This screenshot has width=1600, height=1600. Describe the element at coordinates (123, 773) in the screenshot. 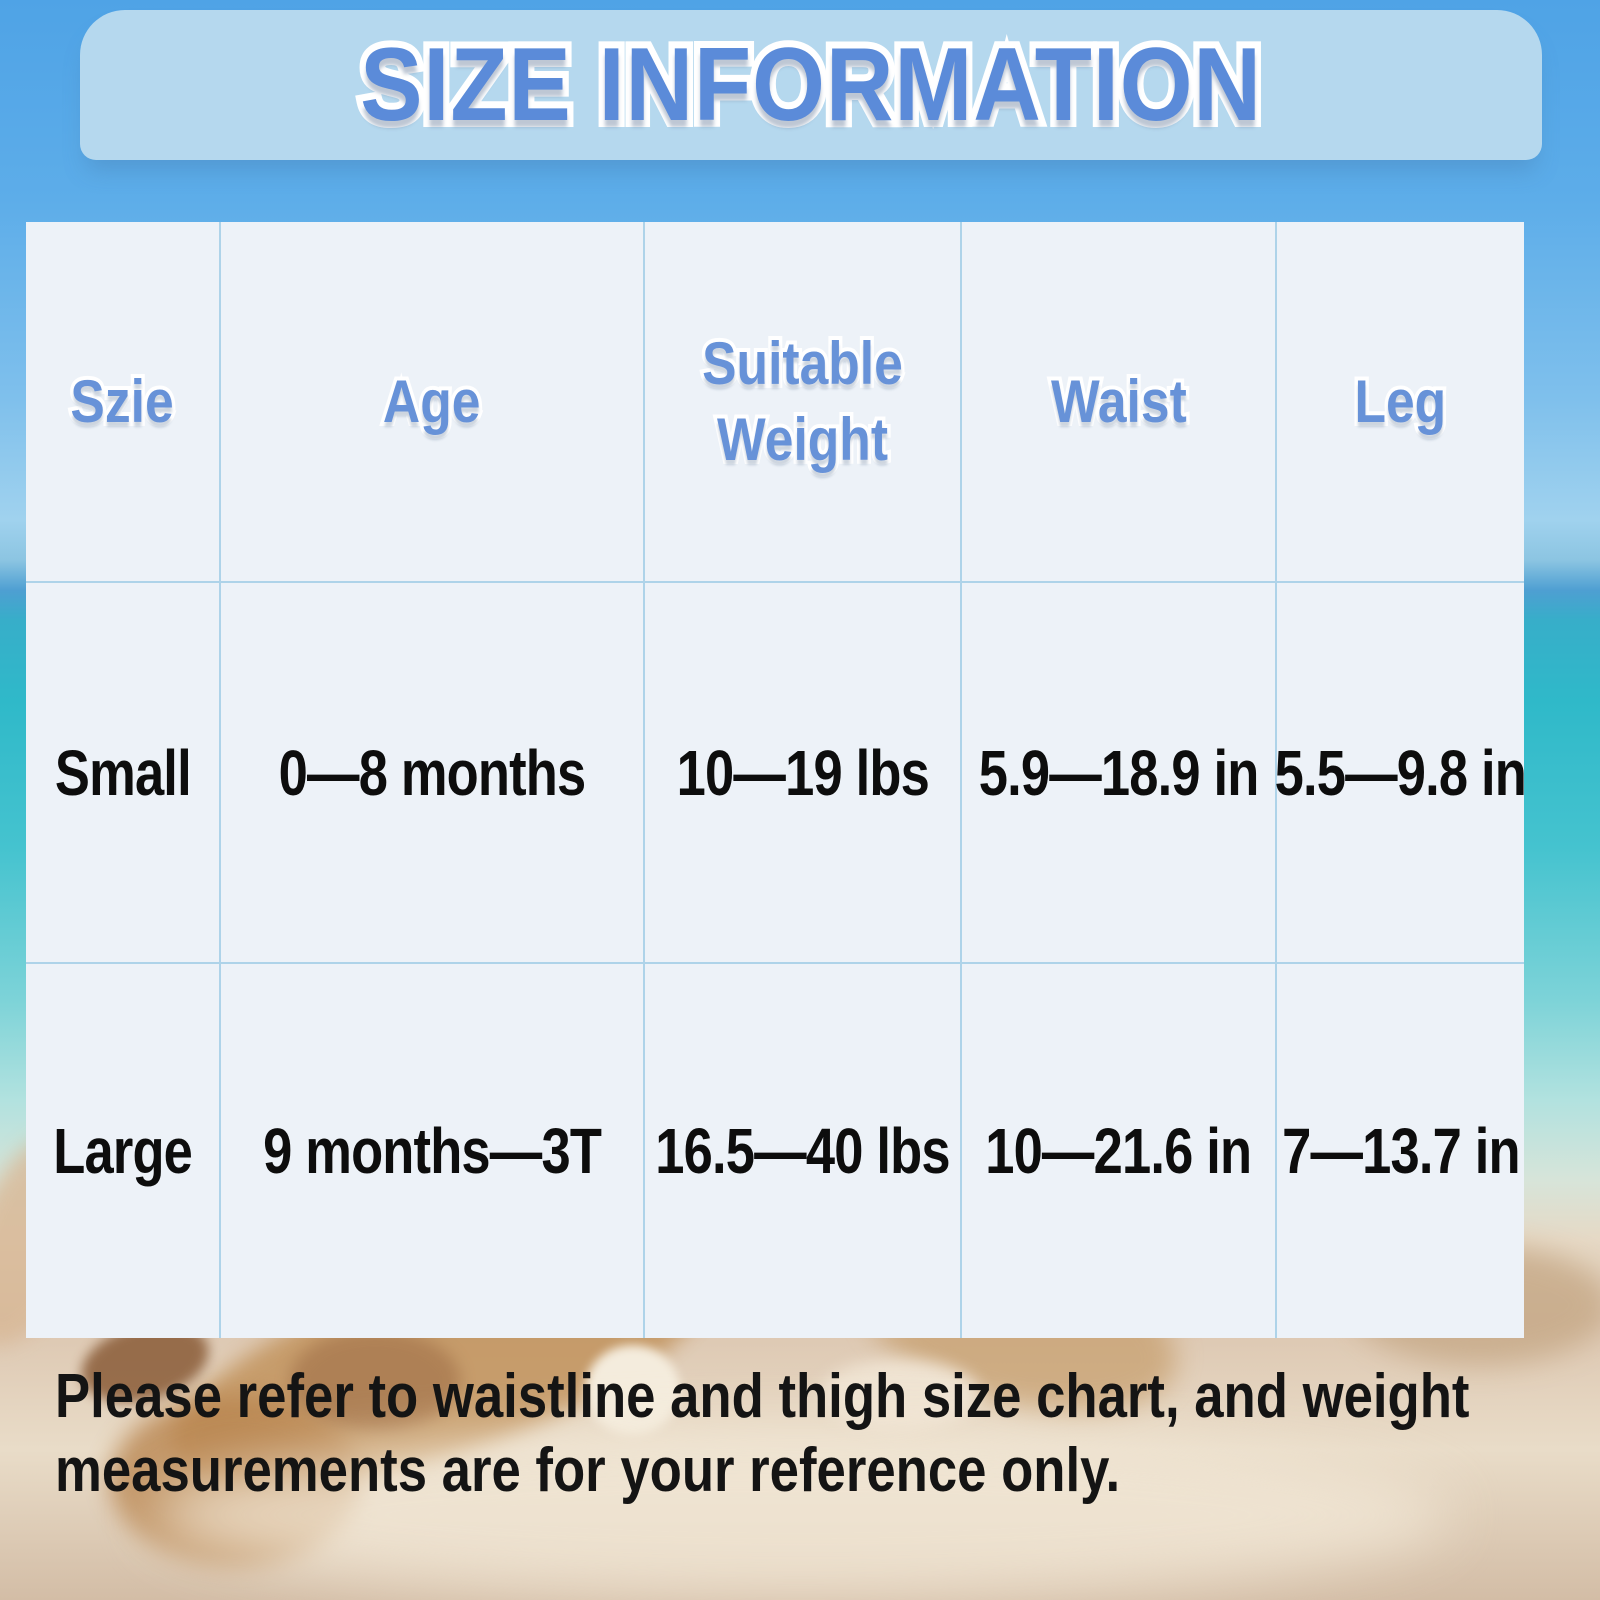

I see `cell-small-size: Small` at that location.